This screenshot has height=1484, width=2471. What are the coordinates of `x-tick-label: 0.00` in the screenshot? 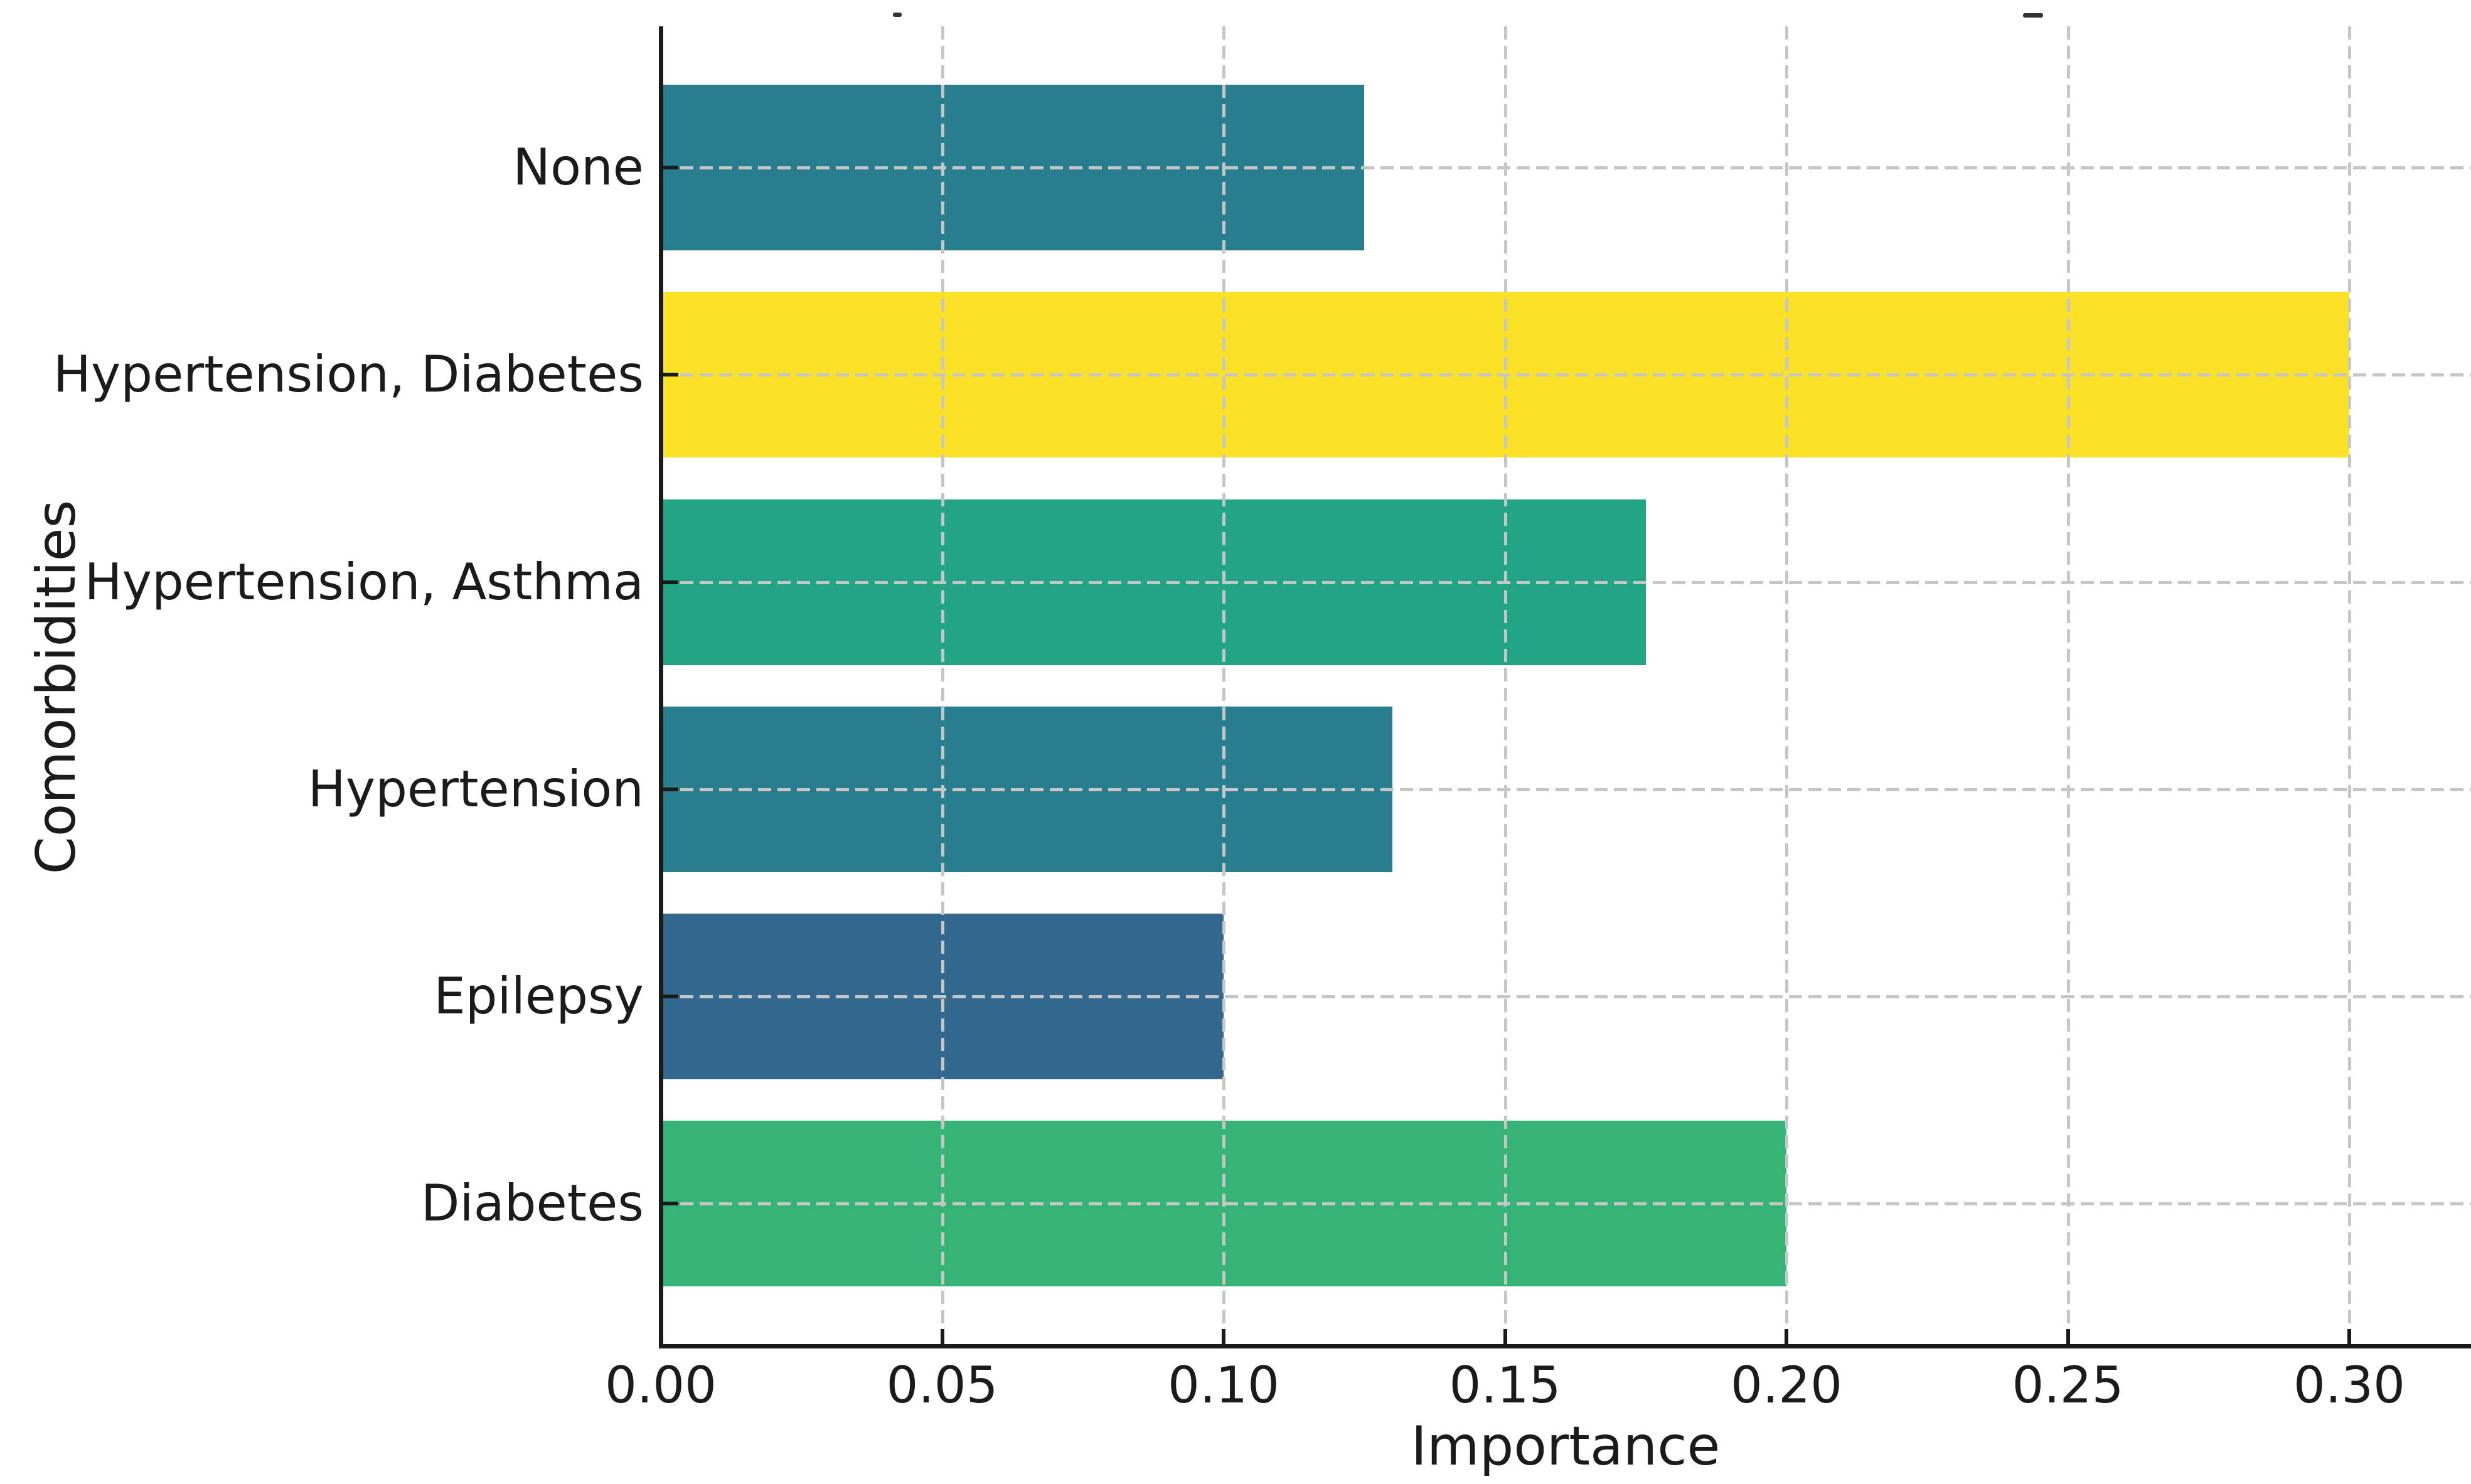 It's located at (660, 1385).